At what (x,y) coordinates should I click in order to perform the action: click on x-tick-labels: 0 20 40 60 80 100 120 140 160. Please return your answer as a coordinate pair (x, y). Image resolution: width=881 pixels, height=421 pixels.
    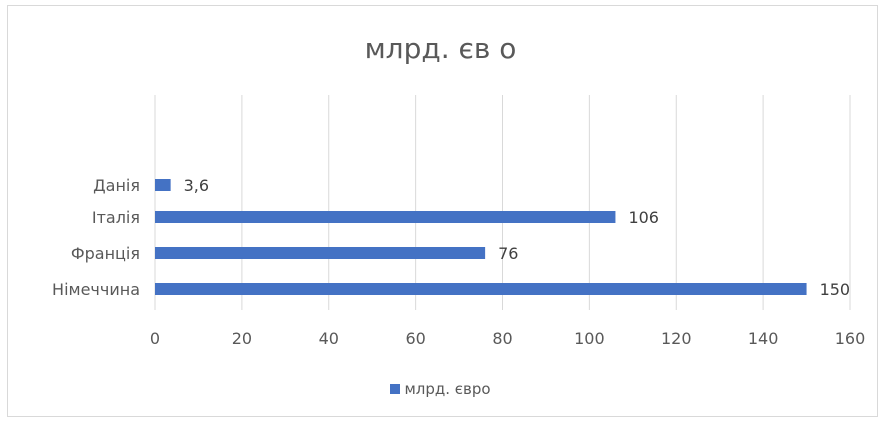
    Looking at the image, I should click on (507, 338).